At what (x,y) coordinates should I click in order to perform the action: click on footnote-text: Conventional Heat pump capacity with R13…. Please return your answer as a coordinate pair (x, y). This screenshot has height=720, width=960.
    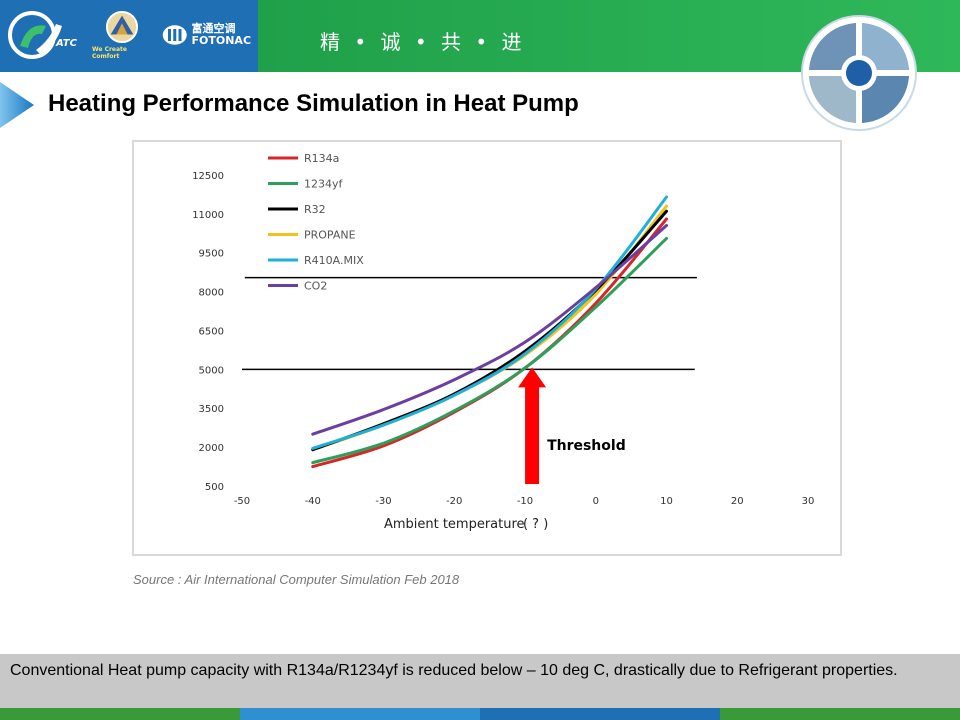
    Looking at the image, I should click on (454, 670).